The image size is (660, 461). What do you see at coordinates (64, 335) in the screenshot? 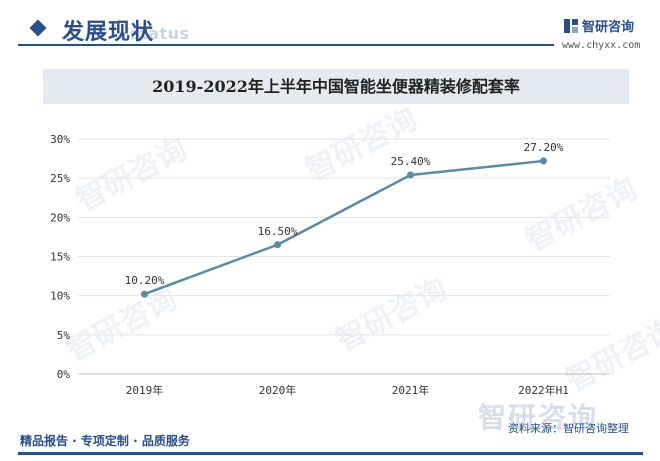
I see `y-tick-label: 5%` at bounding box center [64, 335].